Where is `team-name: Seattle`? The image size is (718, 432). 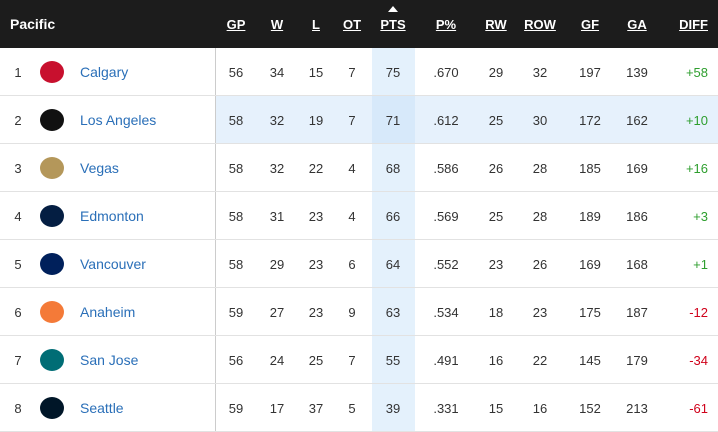 team-name: Seattle is located at coordinates (102, 408).